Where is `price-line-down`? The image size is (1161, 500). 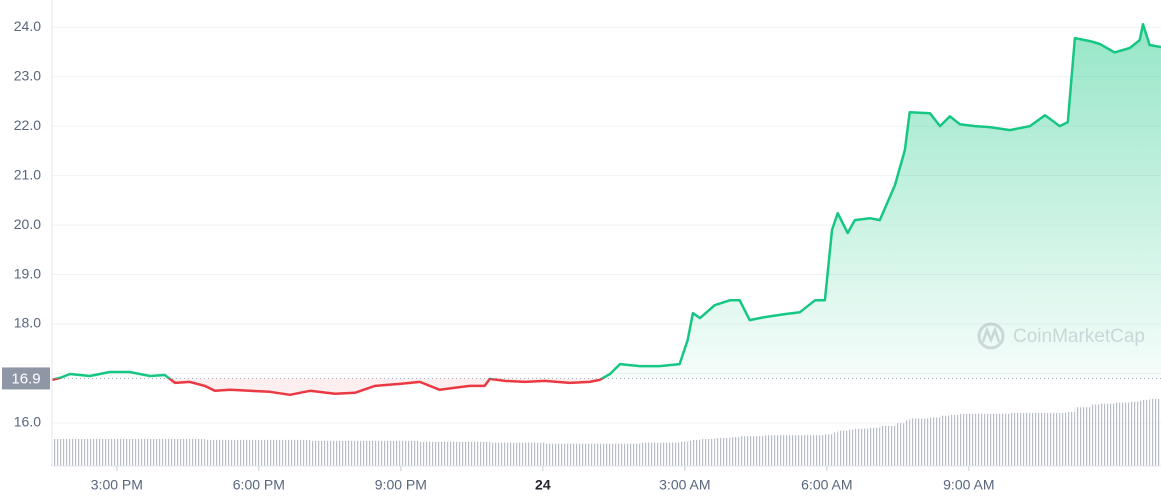 price-line-down is located at coordinates (328, 387).